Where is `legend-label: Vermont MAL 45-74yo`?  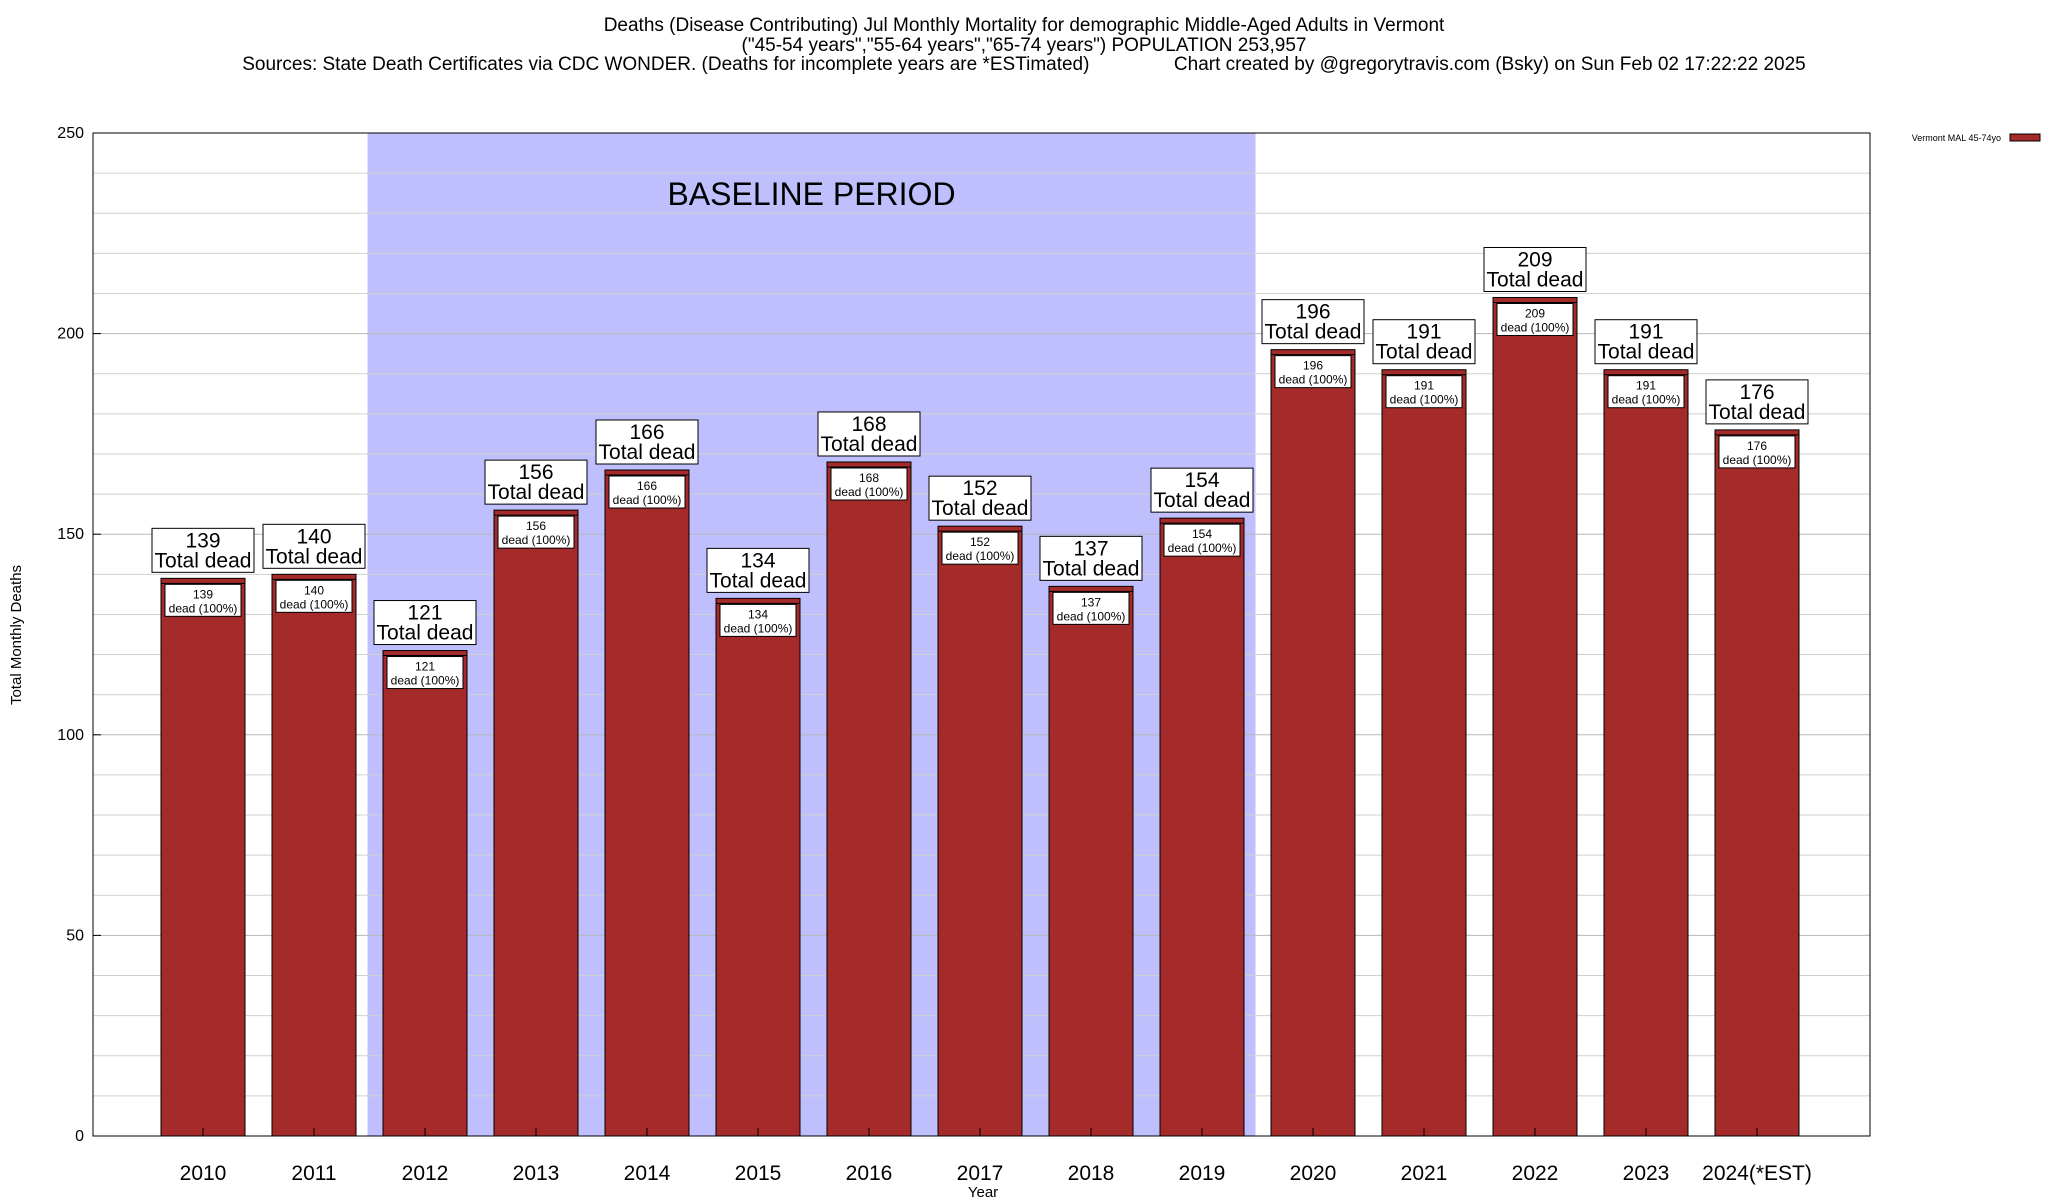
legend-label: Vermont MAL 45-74yo is located at coordinates (1956, 138).